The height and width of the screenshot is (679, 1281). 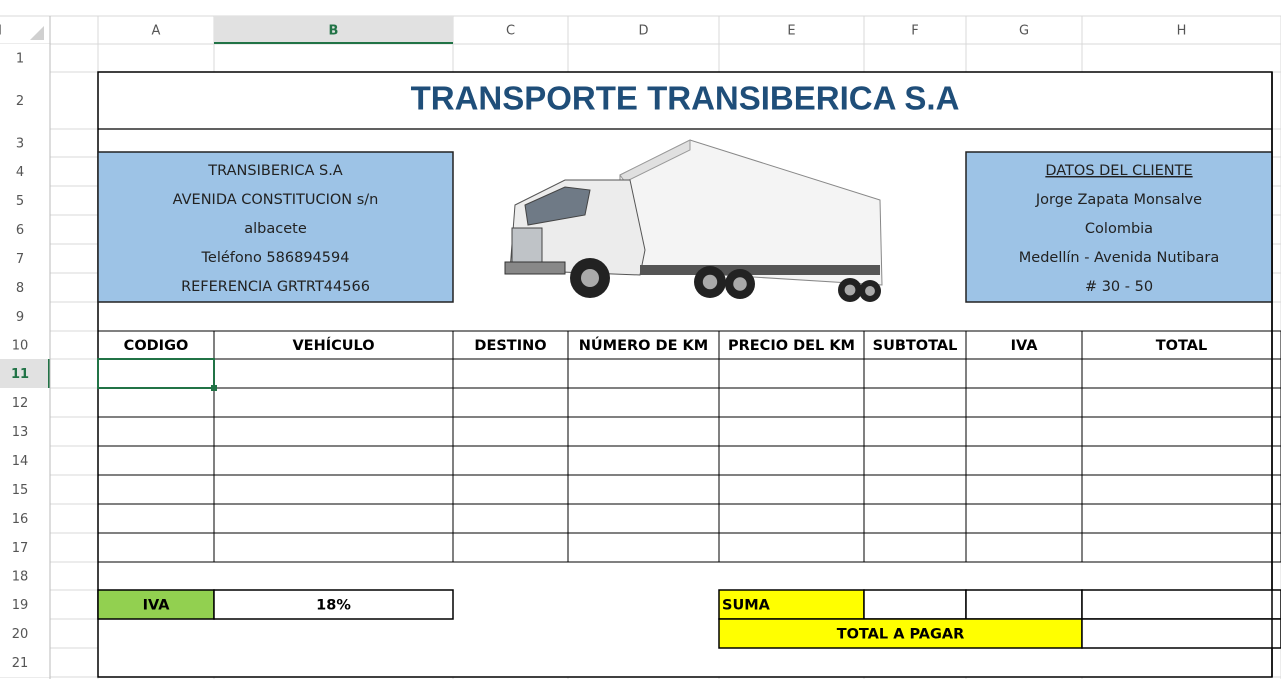 I want to click on iva-label-cell, so click(x=156, y=604).